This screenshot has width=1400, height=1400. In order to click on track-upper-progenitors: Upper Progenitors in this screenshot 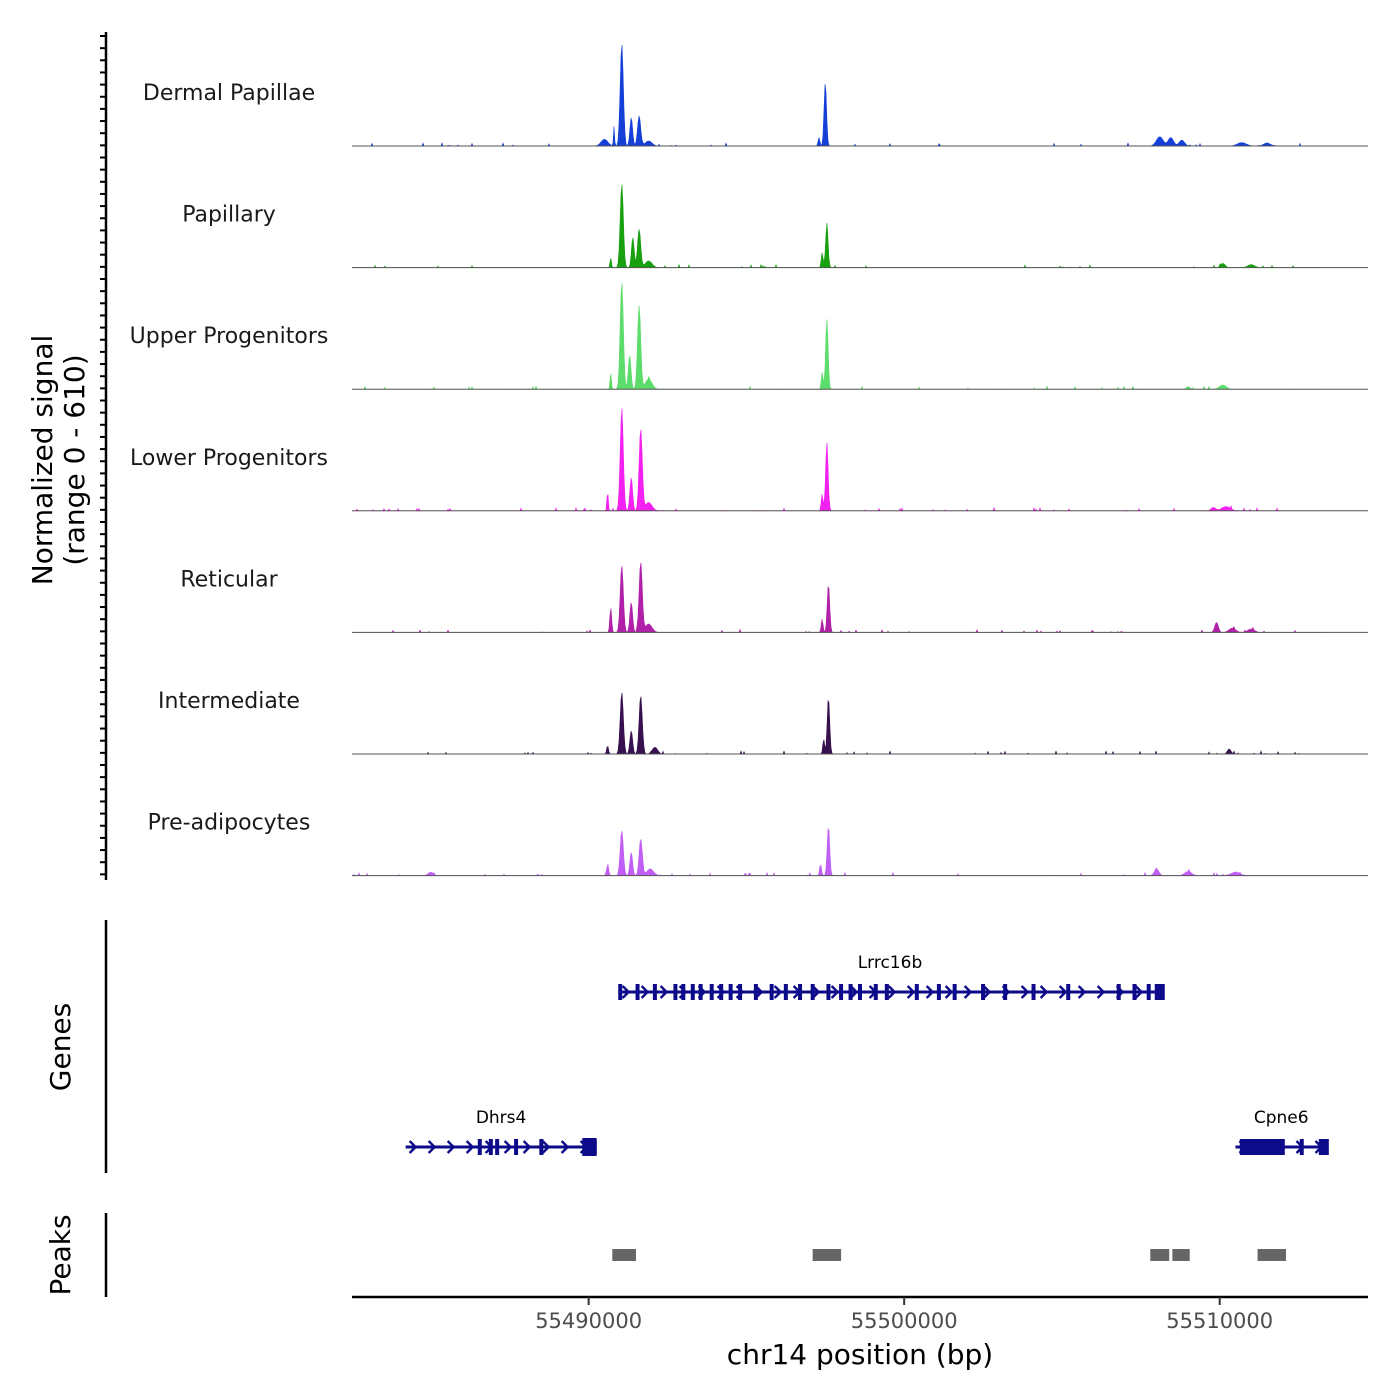, I will do `click(749, 336)`.